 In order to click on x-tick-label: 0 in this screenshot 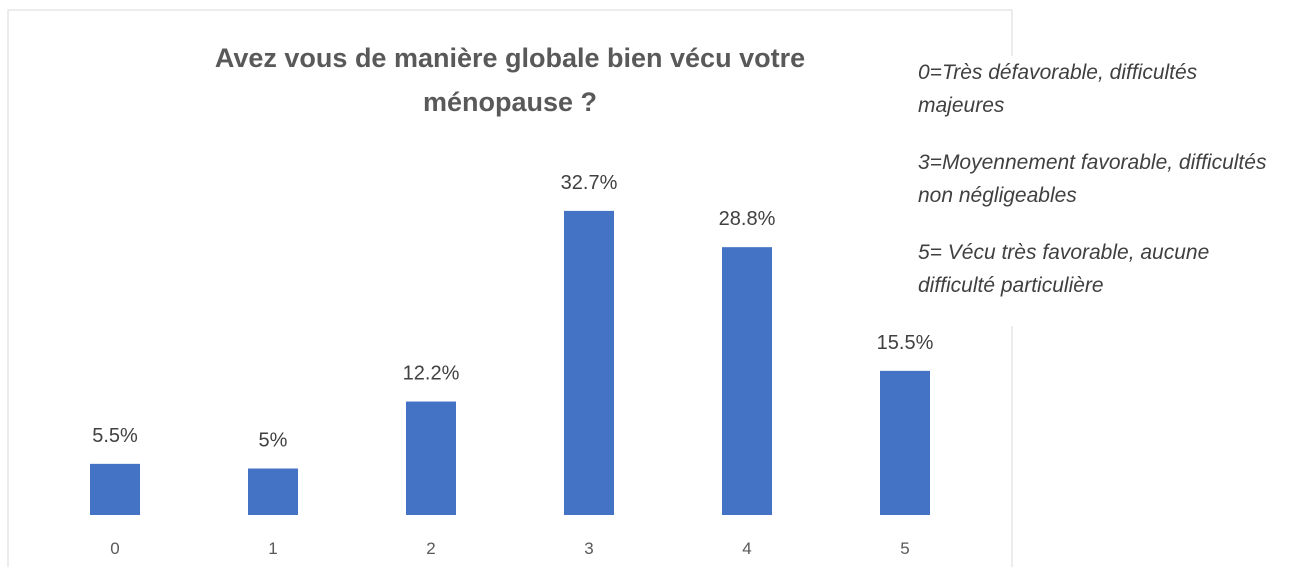, I will do `click(114, 548)`.